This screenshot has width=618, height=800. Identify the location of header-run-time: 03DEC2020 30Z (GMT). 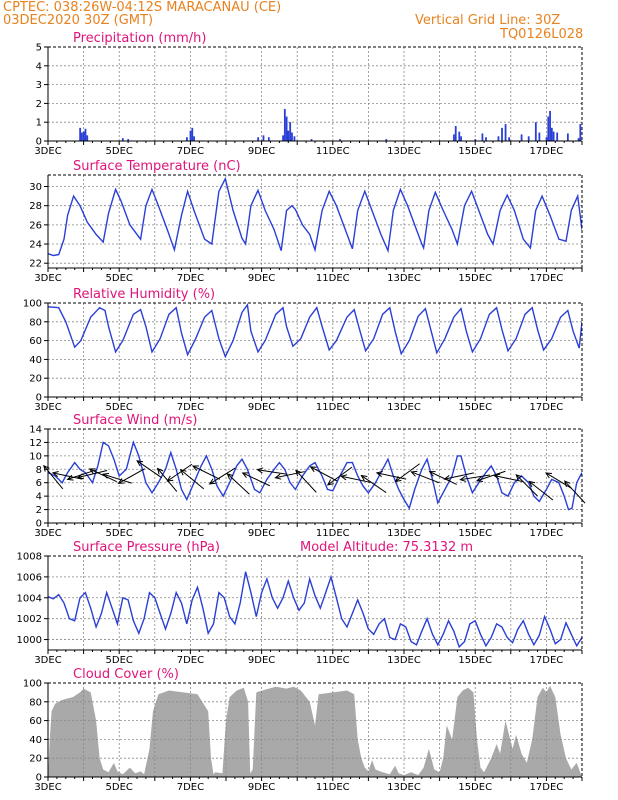
(78, 20).